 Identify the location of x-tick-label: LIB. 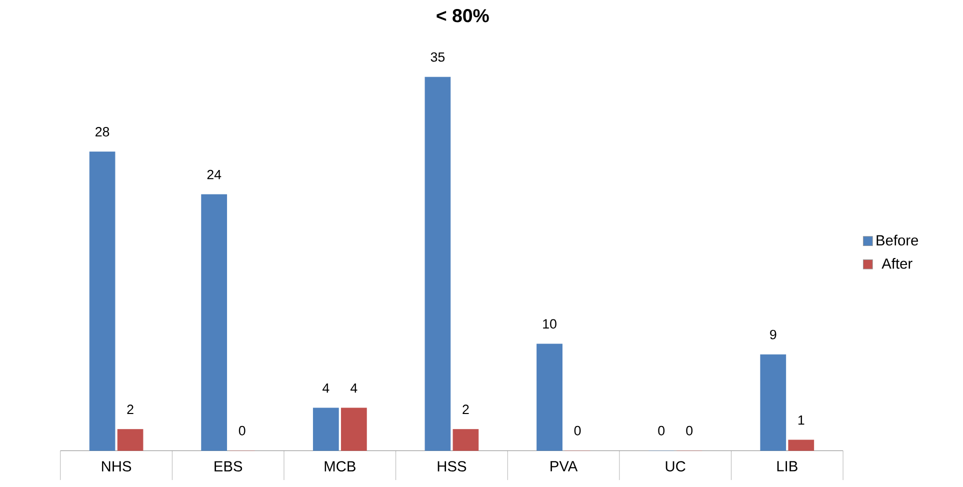
(787, 466).